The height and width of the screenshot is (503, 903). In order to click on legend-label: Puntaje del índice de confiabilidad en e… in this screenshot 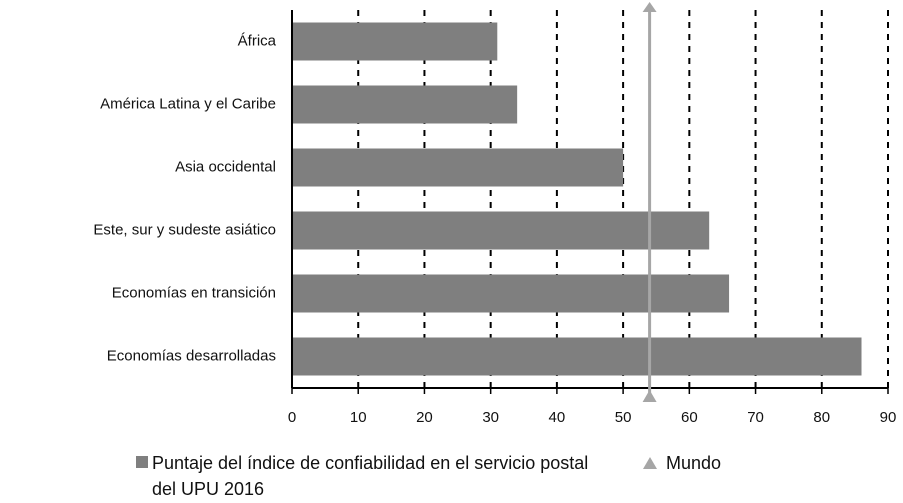, I will do `click(370, 476)`.